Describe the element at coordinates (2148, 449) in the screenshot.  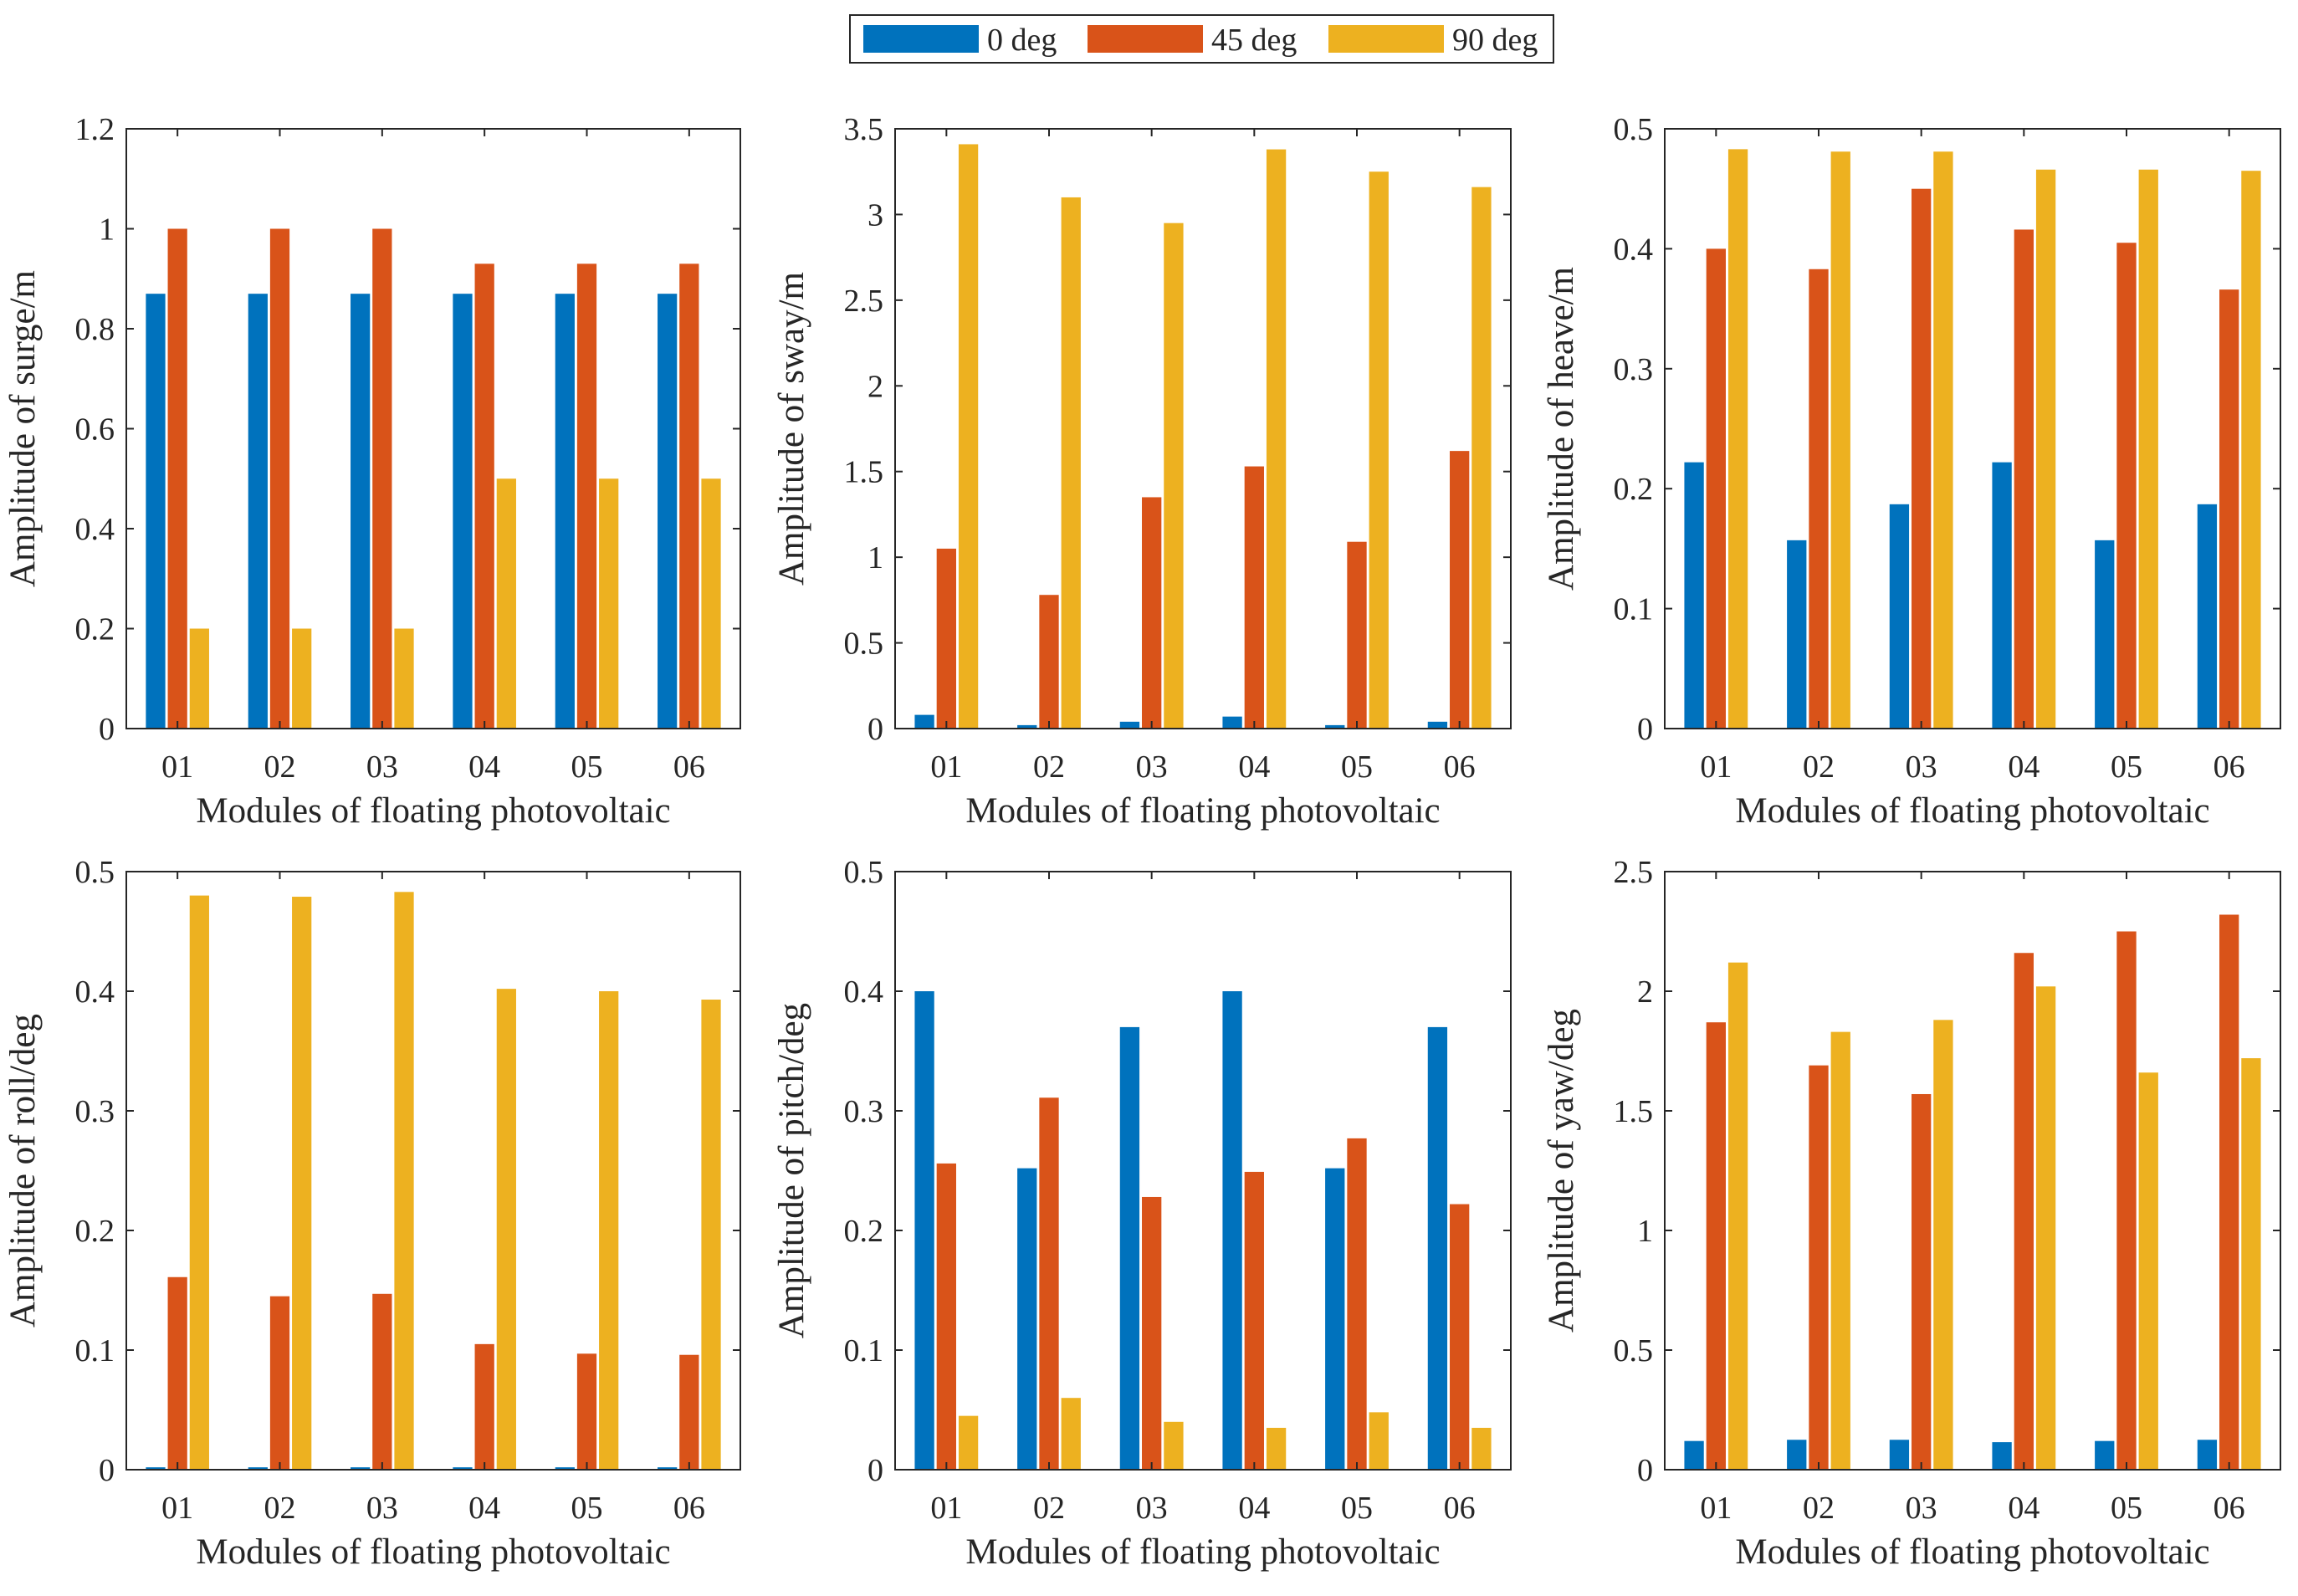
I see `bar-05-90deg` at that location.